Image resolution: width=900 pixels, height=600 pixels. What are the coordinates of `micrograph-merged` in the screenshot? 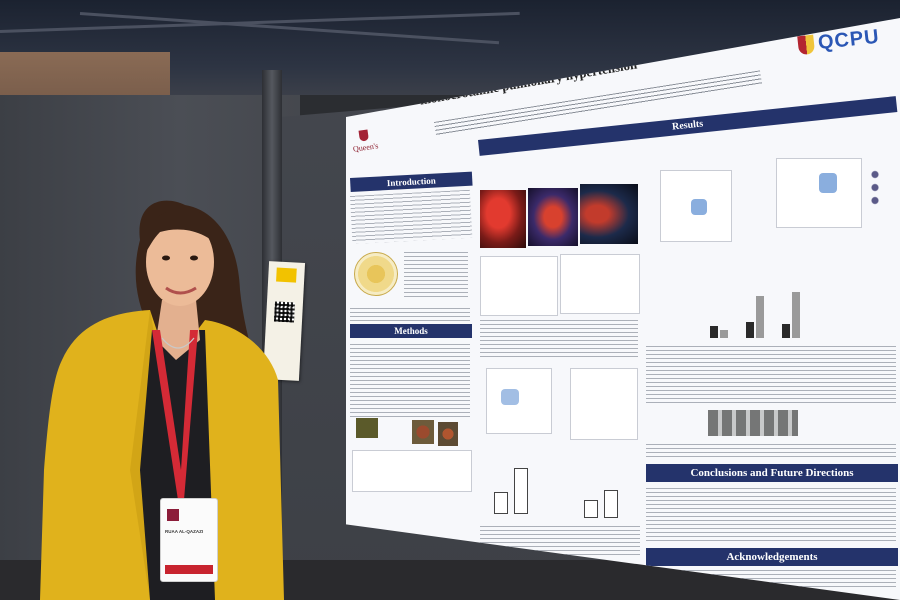 It's located at (553, 217).